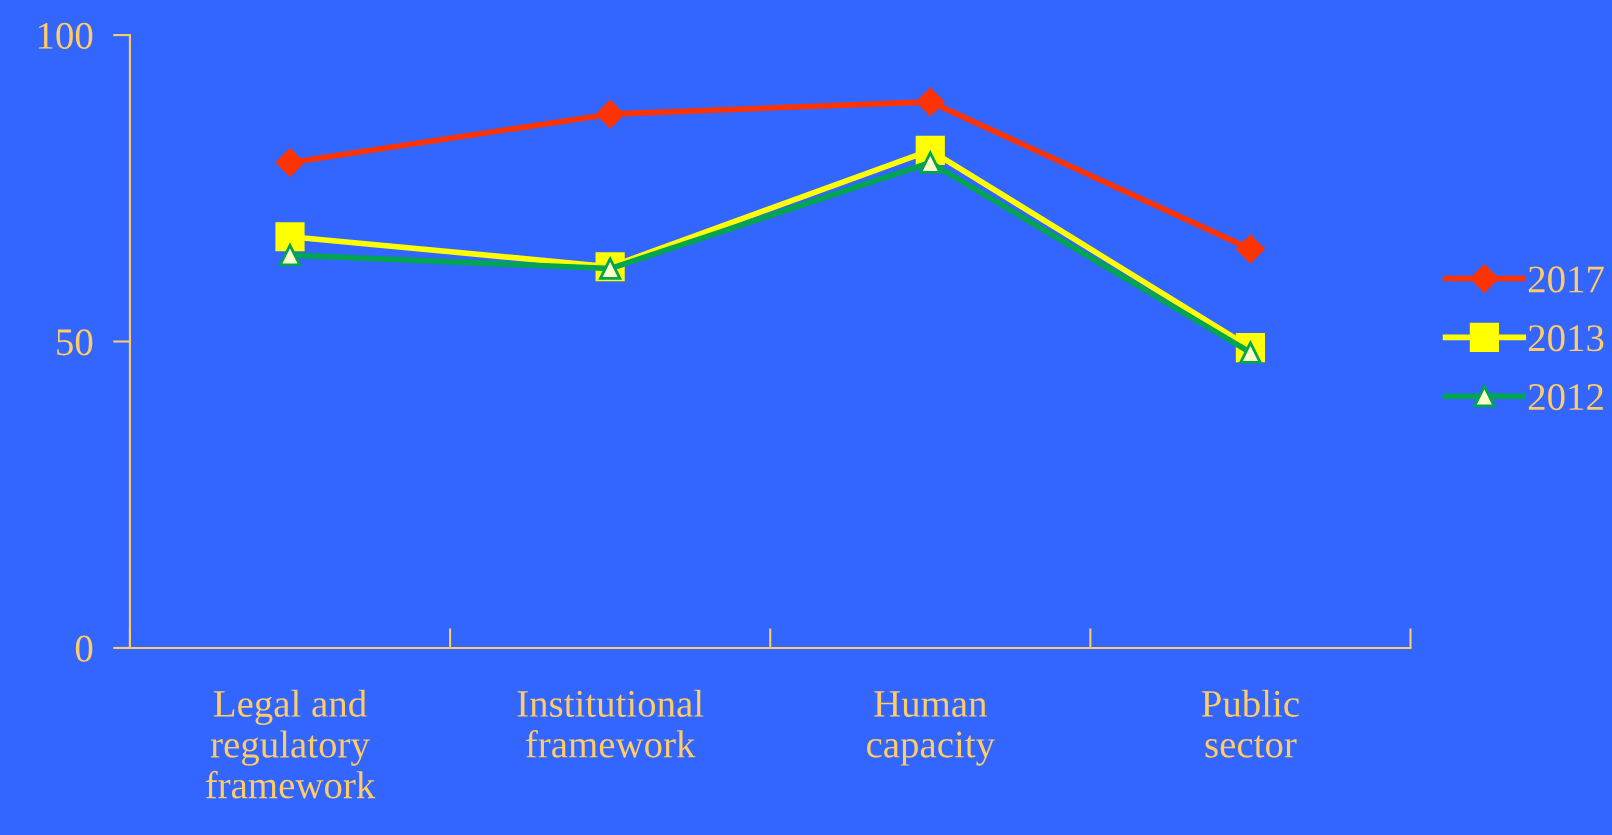 The image size is (1612, 835). I want to click on legend-label: 2013, so click(1566, 338).